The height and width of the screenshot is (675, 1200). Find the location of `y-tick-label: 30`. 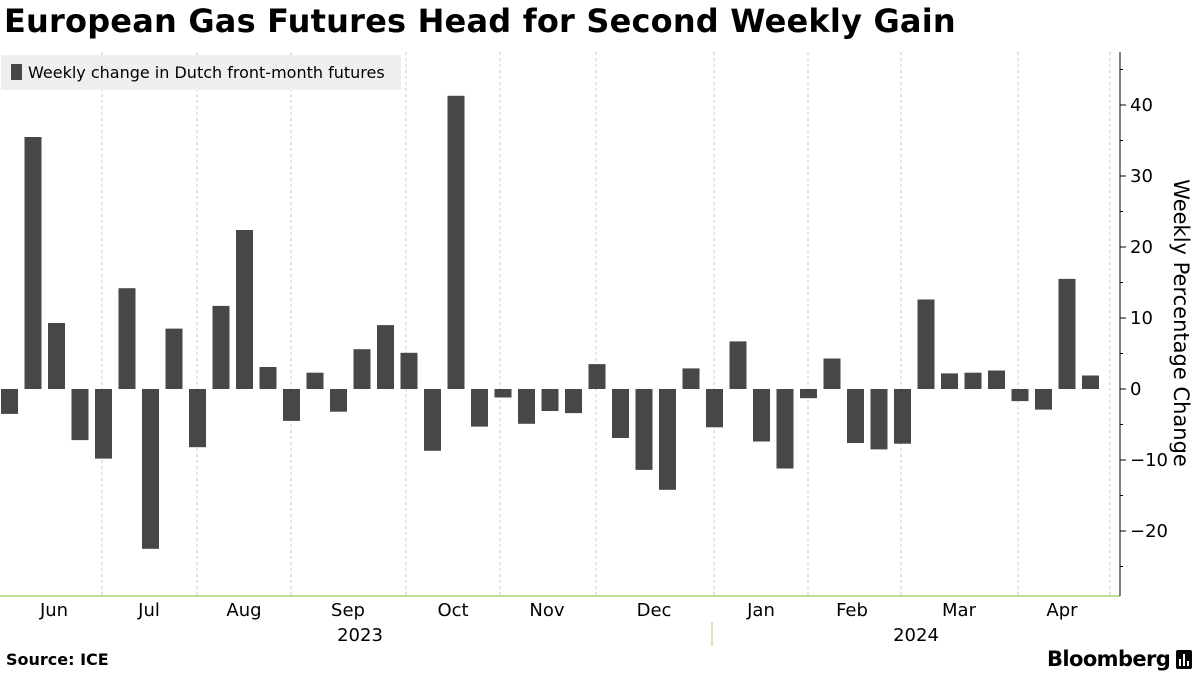

y-tick-label: 30 is located at coordinates (1141, 176).